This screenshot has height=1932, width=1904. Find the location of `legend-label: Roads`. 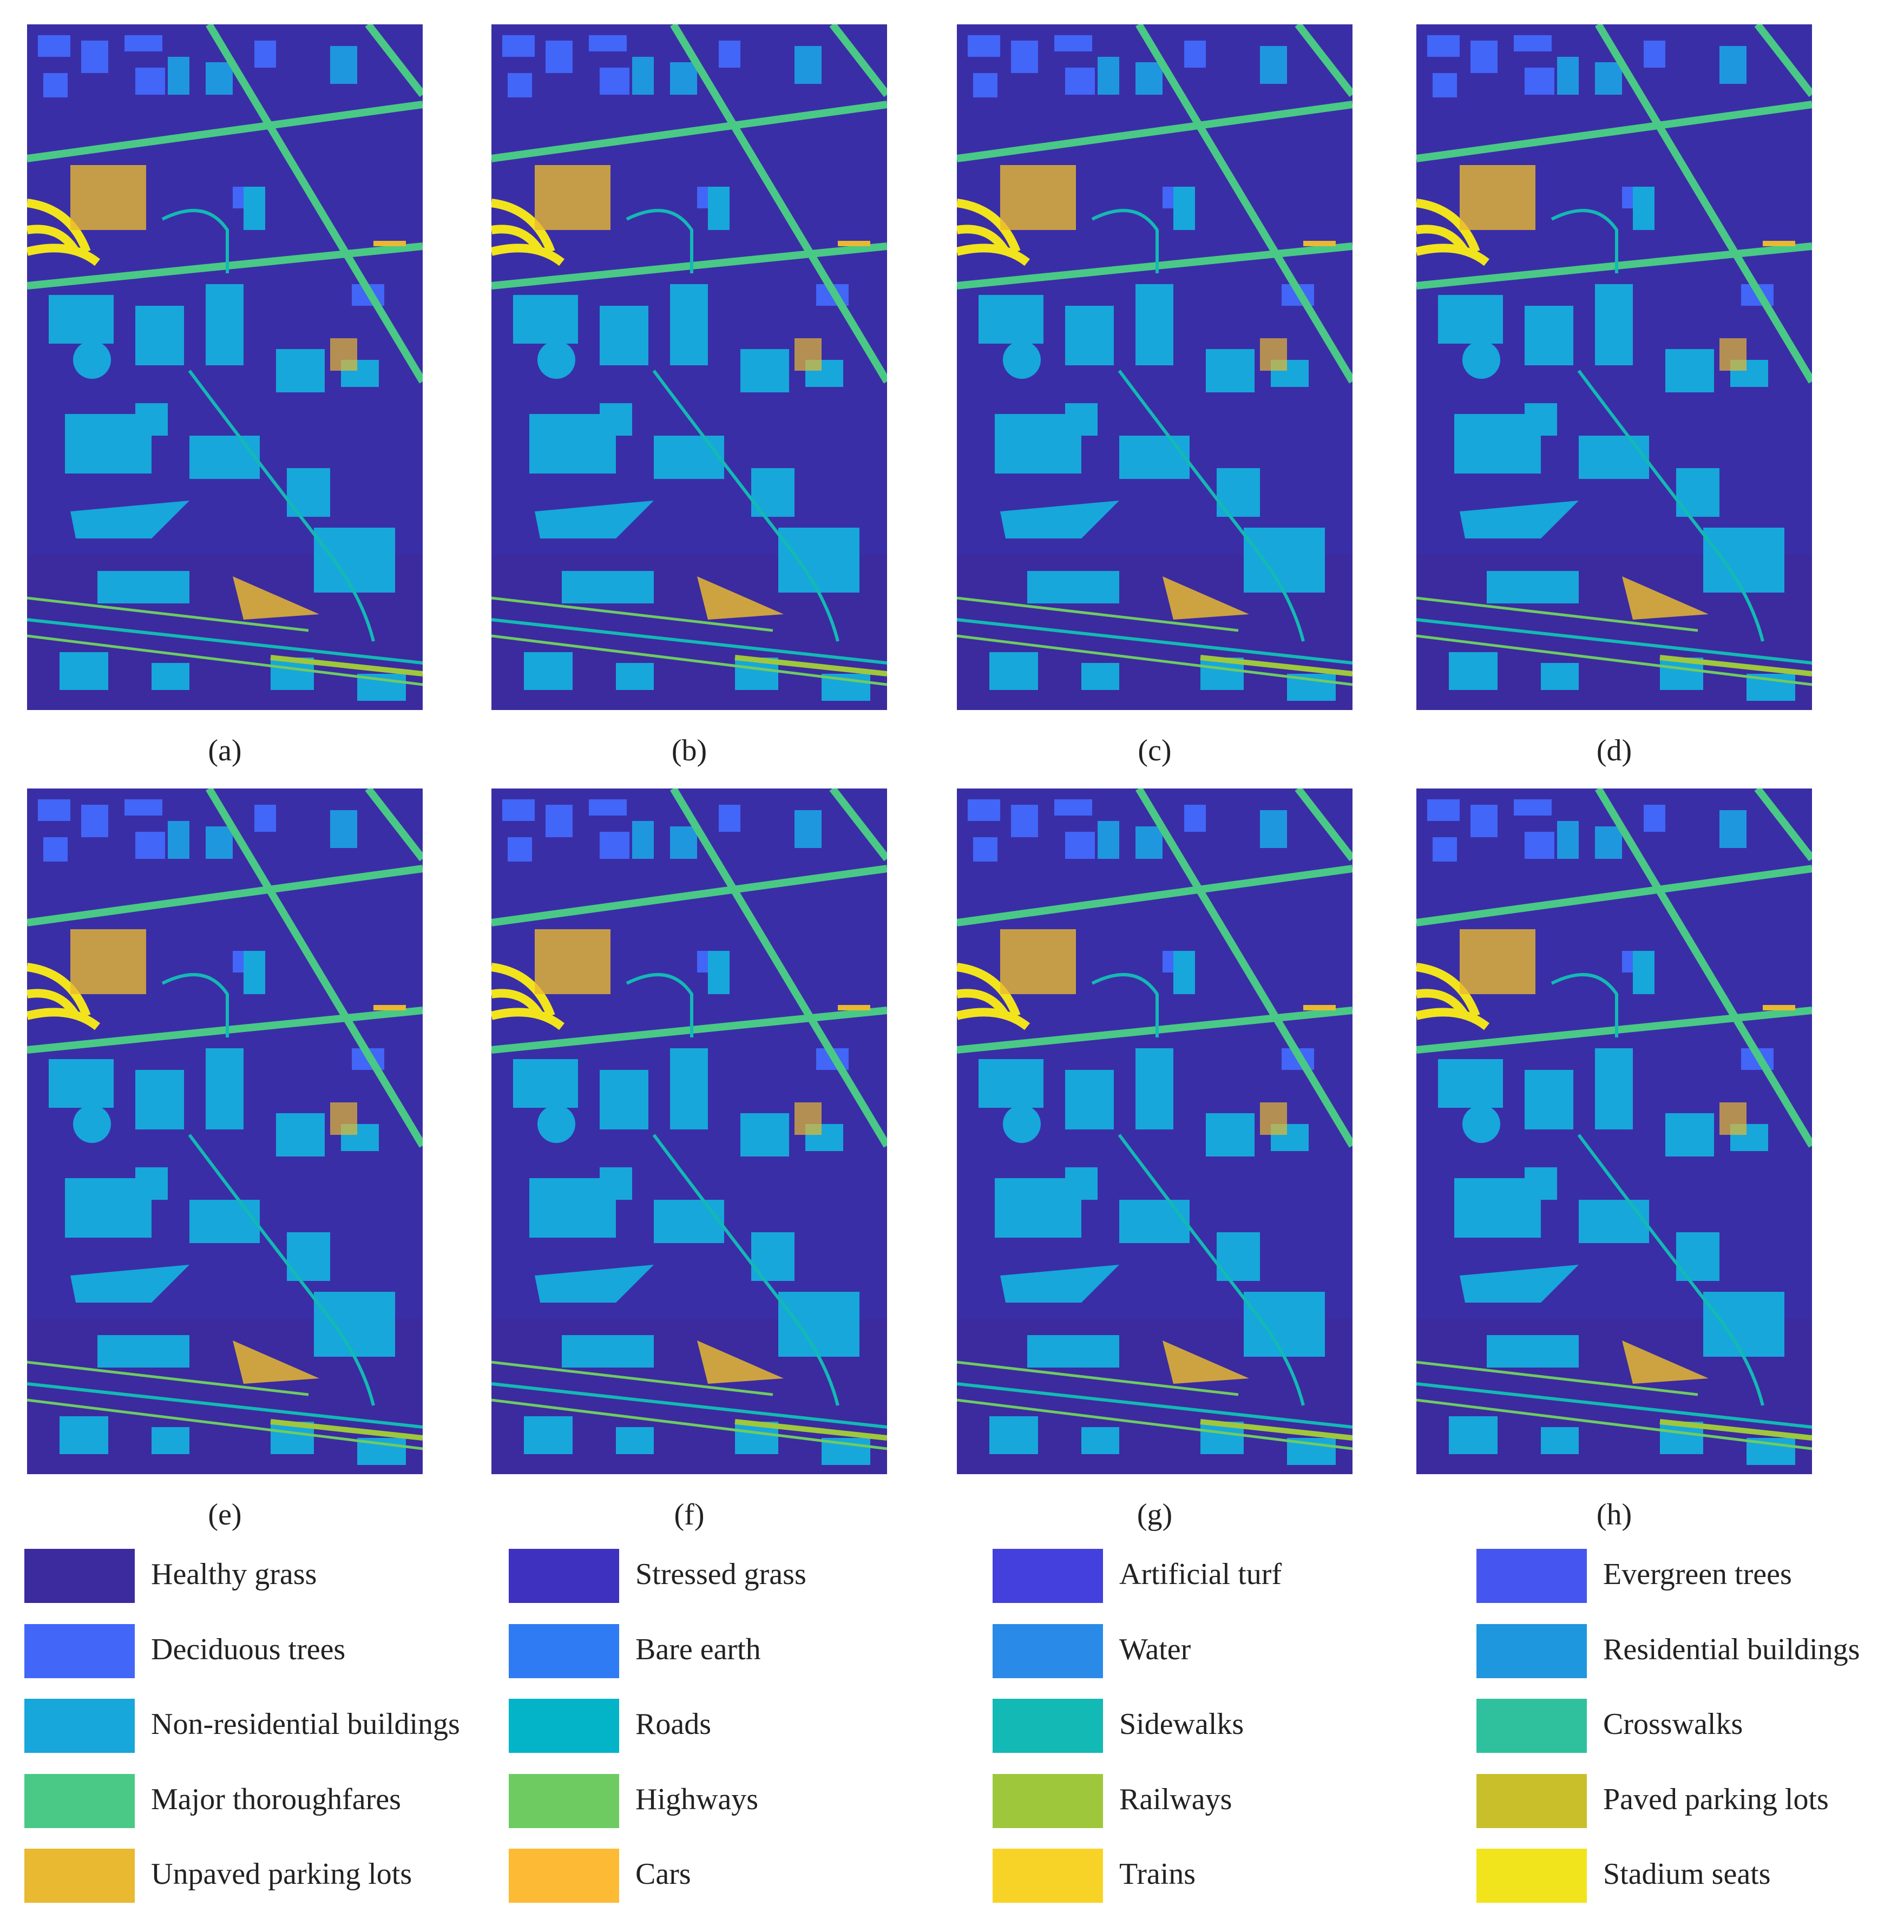

legend-label: Roads is located at coordinates (673, 1724).